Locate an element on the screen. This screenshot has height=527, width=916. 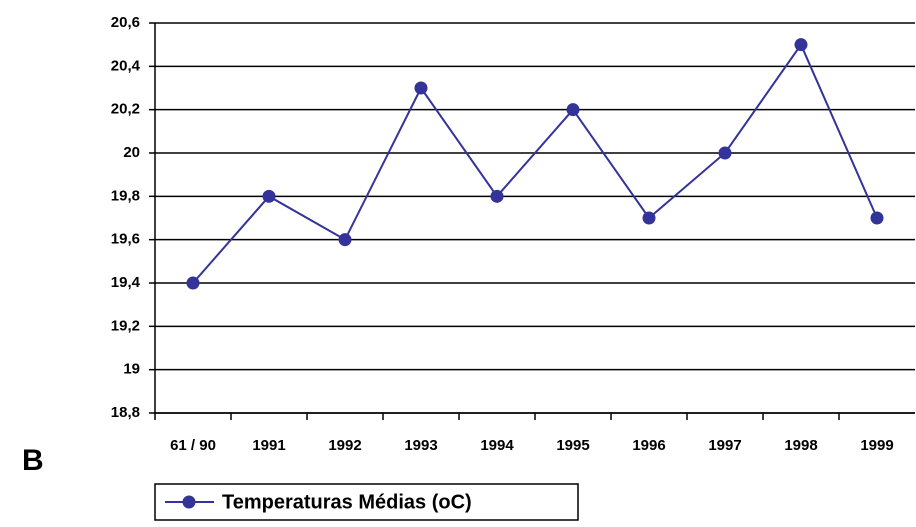
x-tick-label: 1991 is located at coordinates (268, 445).